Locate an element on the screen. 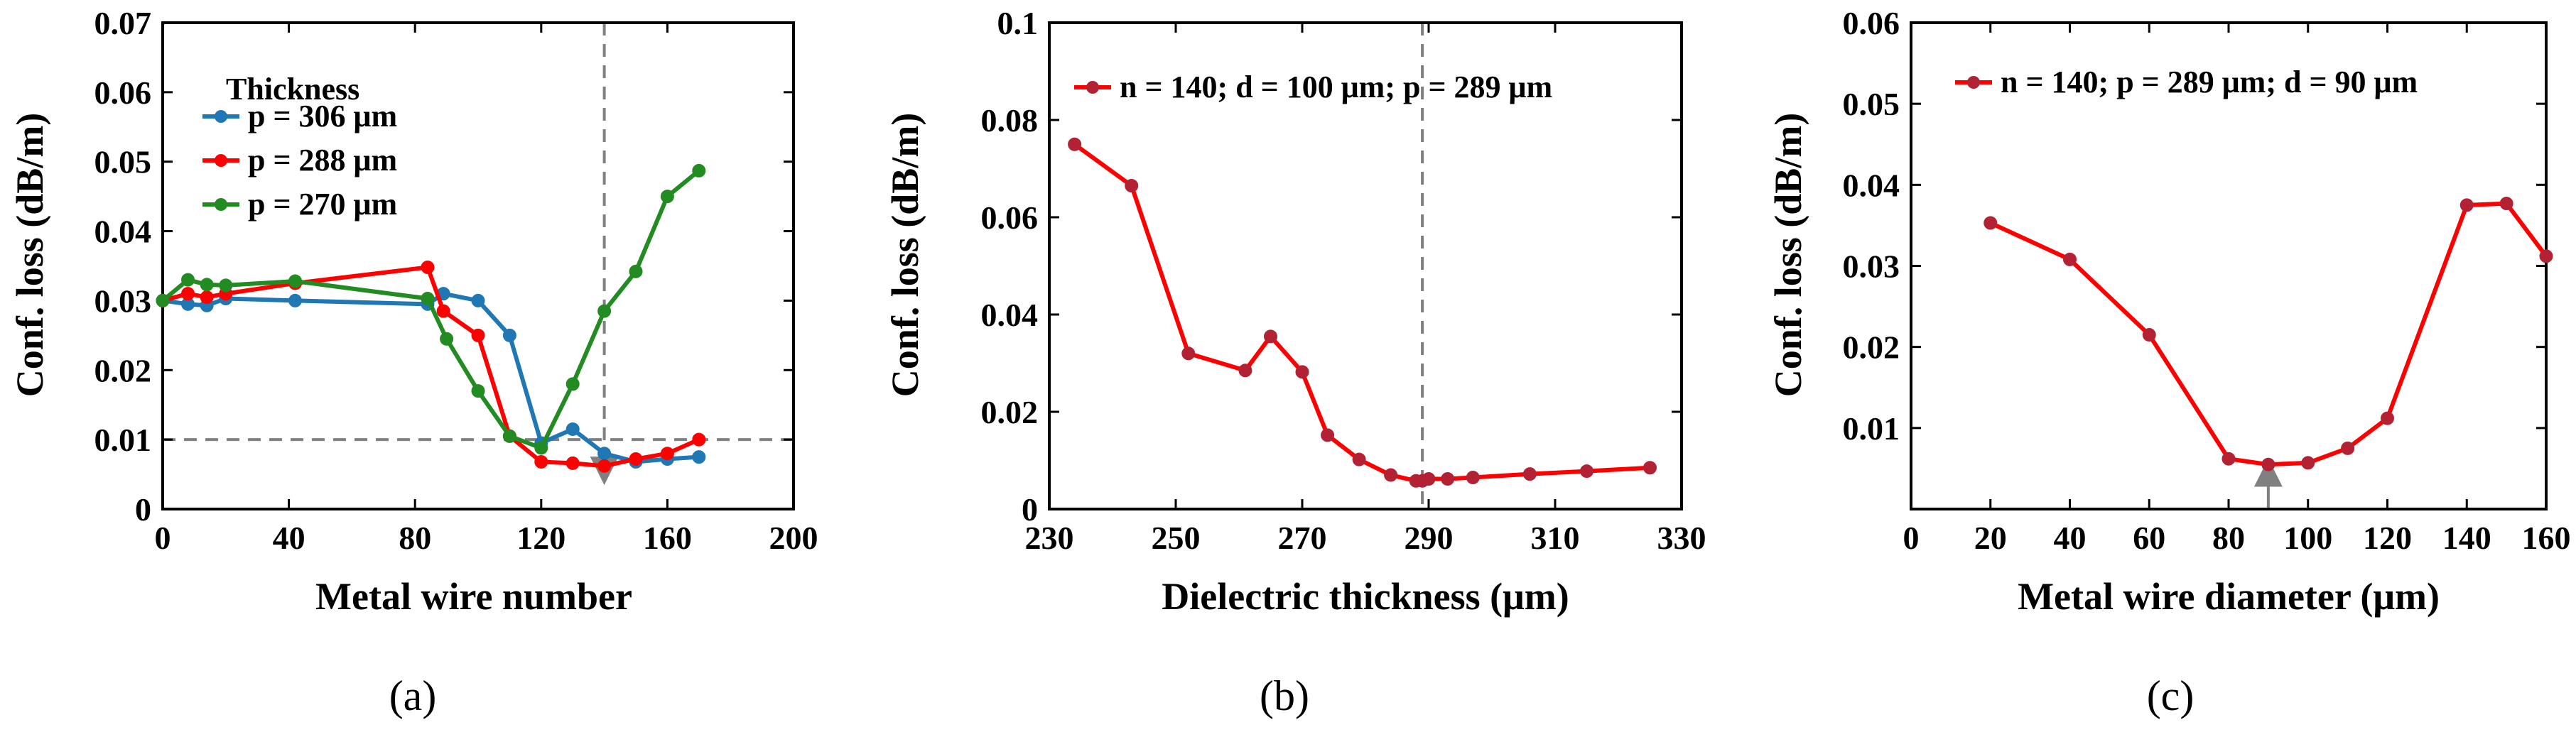 This screenshot has height=732, width=2576. x-tick-label: 310 is located at coordinates (1555, 538).